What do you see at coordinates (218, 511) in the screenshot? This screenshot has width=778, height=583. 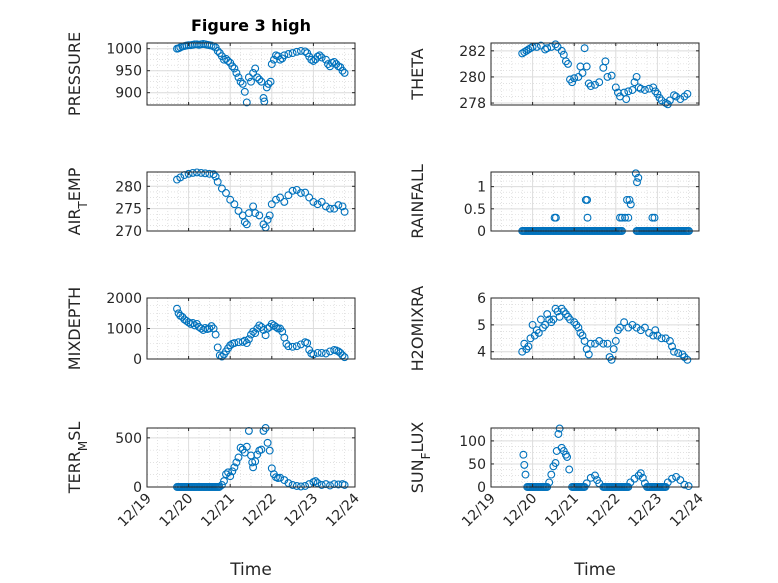 I see `x-tick-label: 12/21` at bounding box center [218, 511].